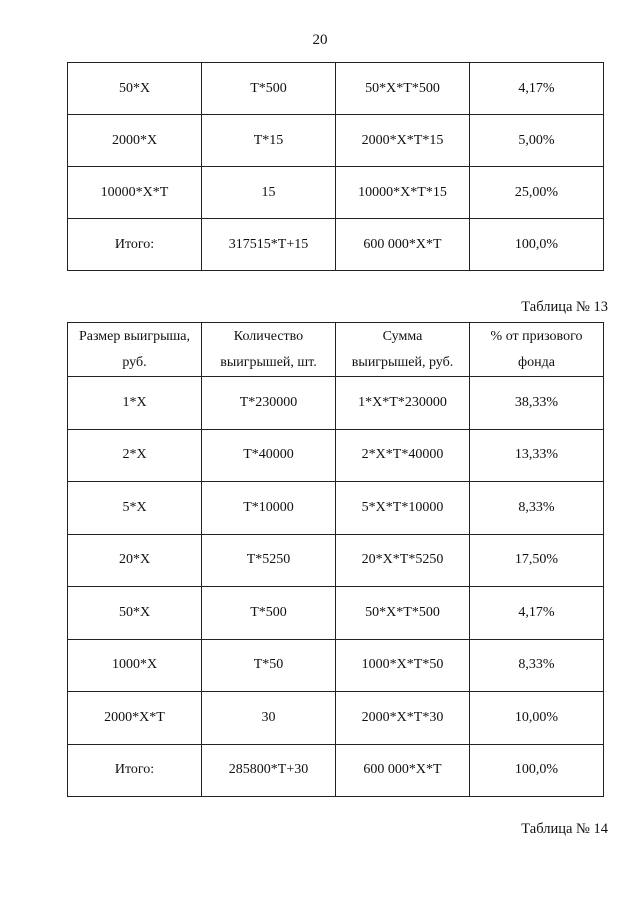 This screenshot has width=640, height=905. Describe the element at coordinates (536, 560) in the screenshot. I see `table-cell: 17,50%` at that location.